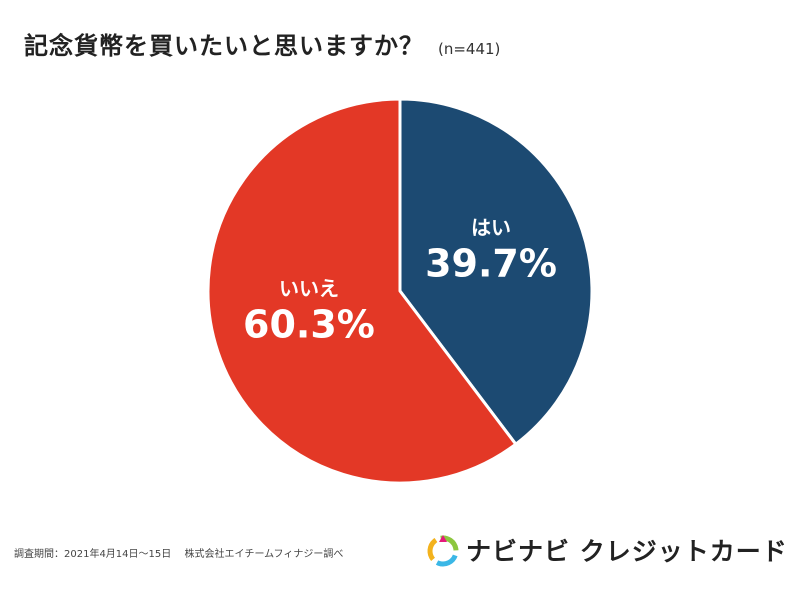 The image size is (800, 600). What do you see at coordinates (491, 263) in the screenshot?
I see `pie-slice-value-yes: 39.7%` at bounding box center [491, 263].